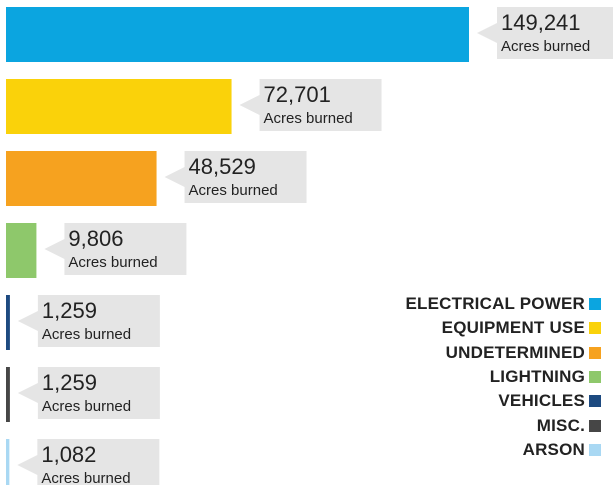  What do you see at coordinates (541, 22) in the screenshot?
I see `value-label-electrical-power: 149,241` at bounding box center [541, 22].